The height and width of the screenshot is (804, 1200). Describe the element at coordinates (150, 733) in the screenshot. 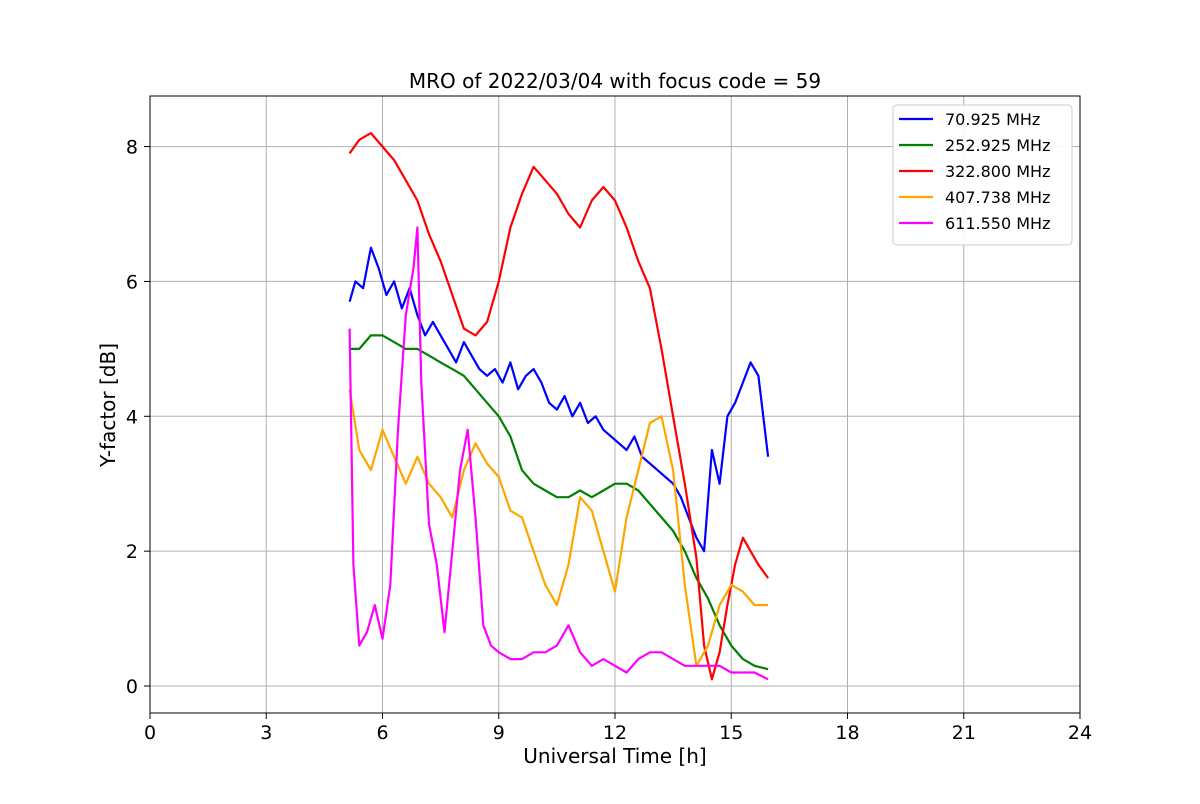

I see `x-tick-label: 0` at that location.